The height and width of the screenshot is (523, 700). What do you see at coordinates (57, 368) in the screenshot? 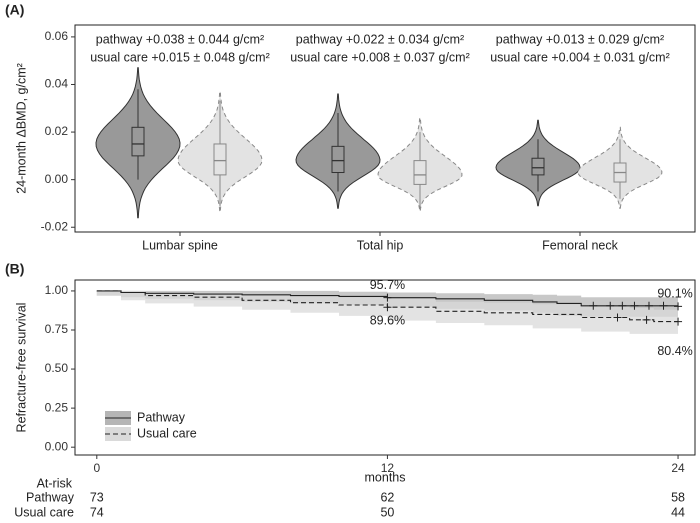
I see `y-tick-label: 0.50` at bounding box center [57, 368].